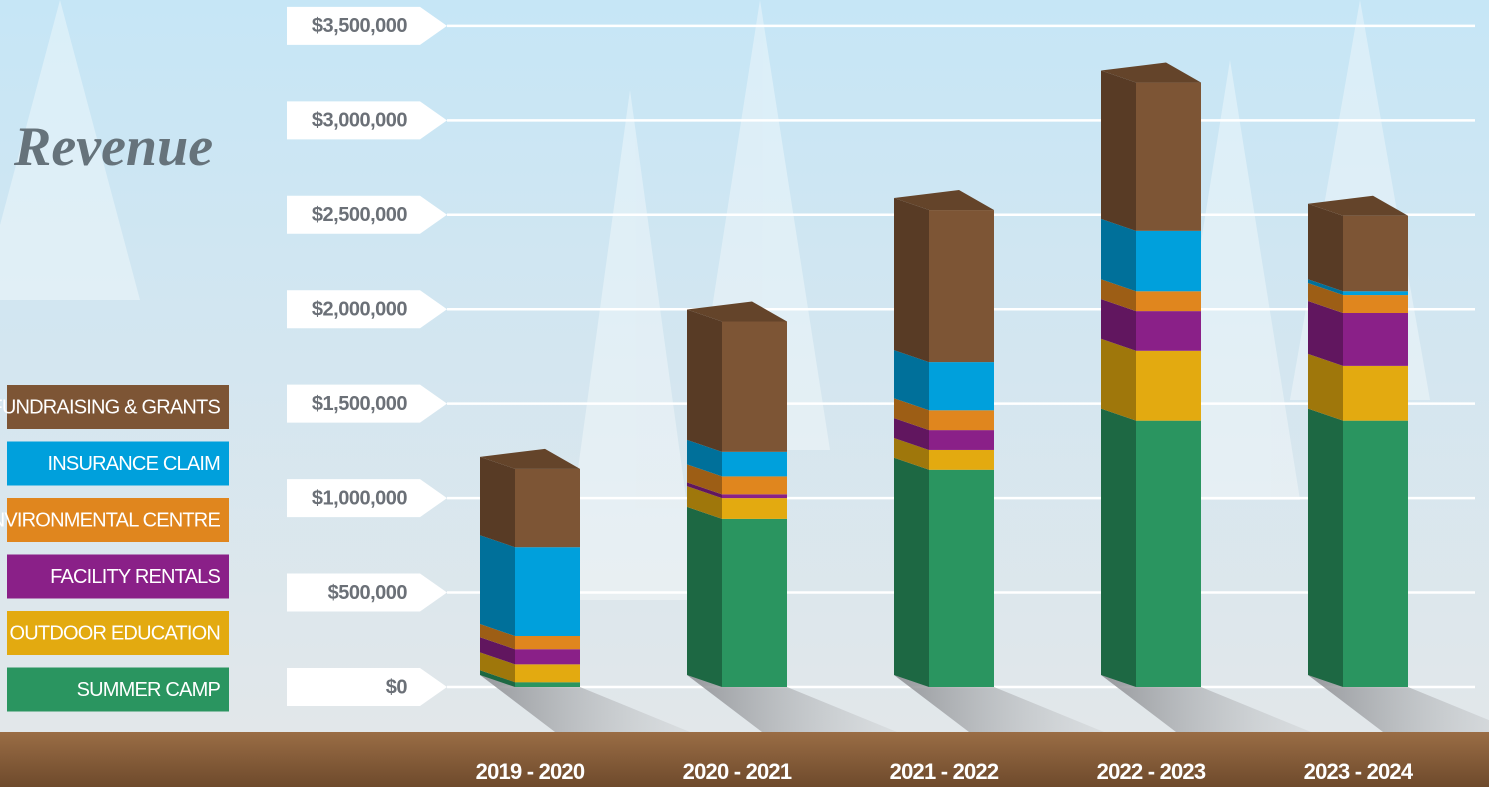 The width and height of the screenshot is (1489, 787). What do you see at coordinates (149, 690) in the screenshot?
I see `legend-label: SUMMER CAMP` at bounding box center [149, 690].